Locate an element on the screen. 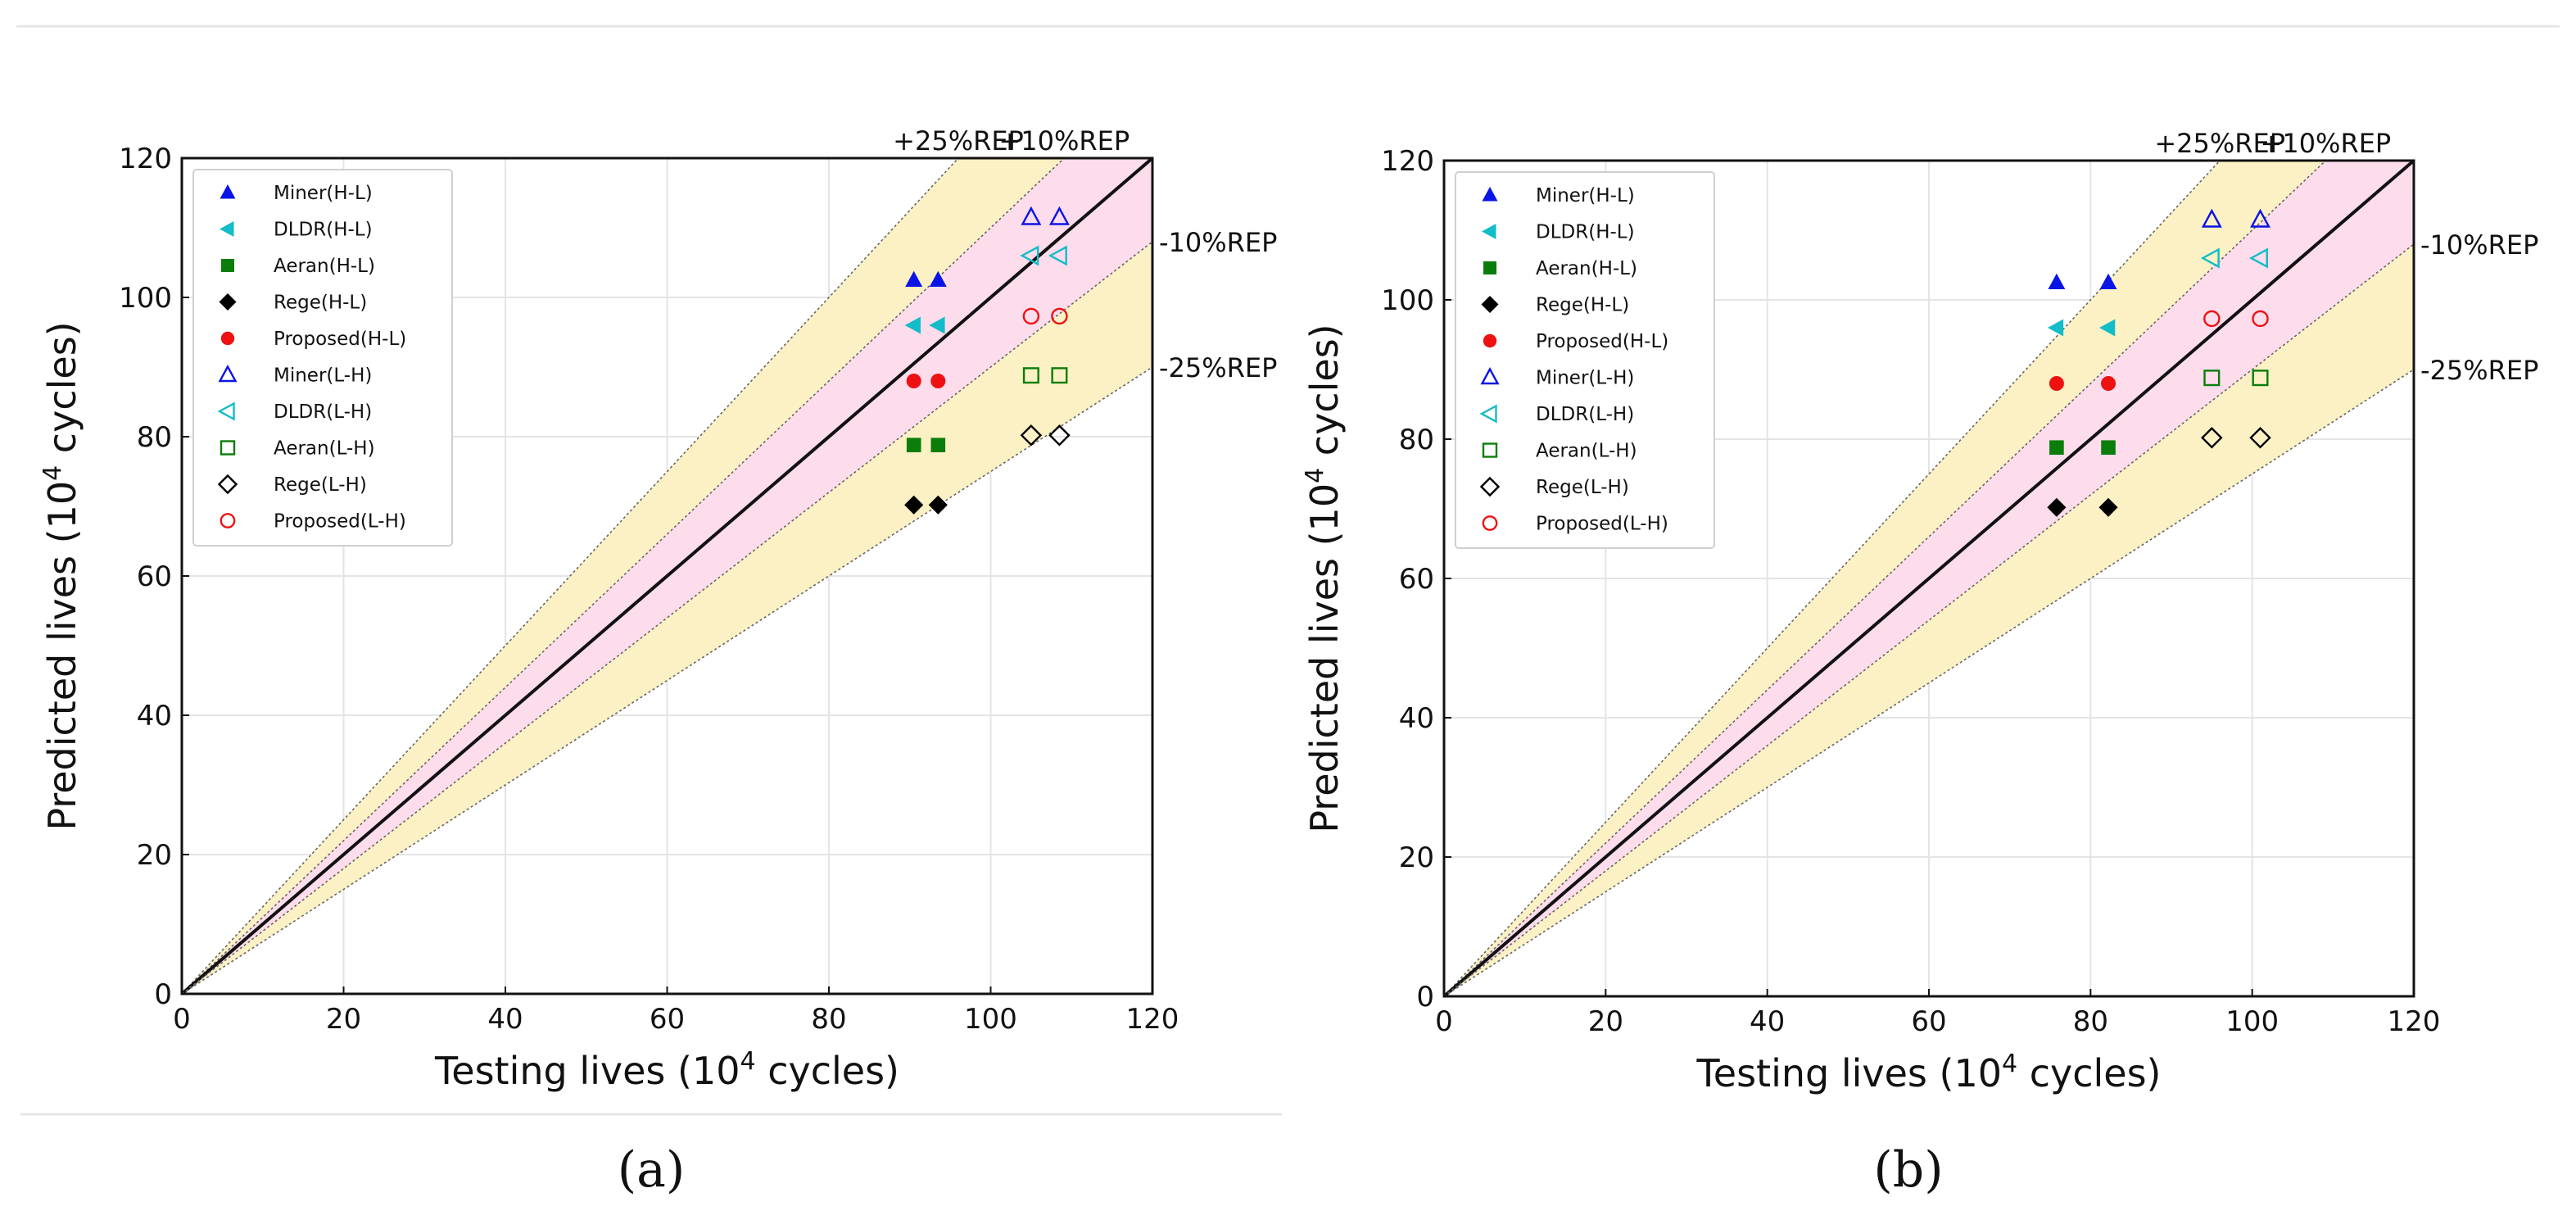 The height and width of the screenshot is (1229, 2576). y-tick-label: 100 is located at coordinates (1407, 300).